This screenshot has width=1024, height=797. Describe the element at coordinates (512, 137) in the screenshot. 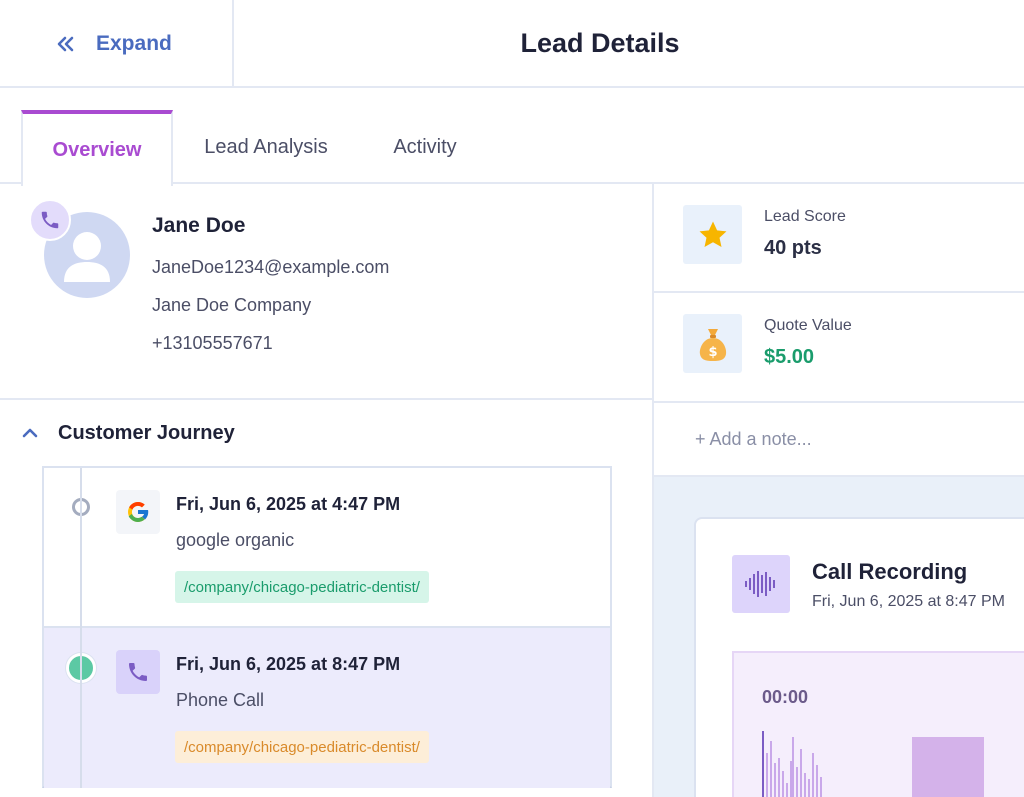

I see `tab-bar: Overview Lead Analysis Activity` at that location.